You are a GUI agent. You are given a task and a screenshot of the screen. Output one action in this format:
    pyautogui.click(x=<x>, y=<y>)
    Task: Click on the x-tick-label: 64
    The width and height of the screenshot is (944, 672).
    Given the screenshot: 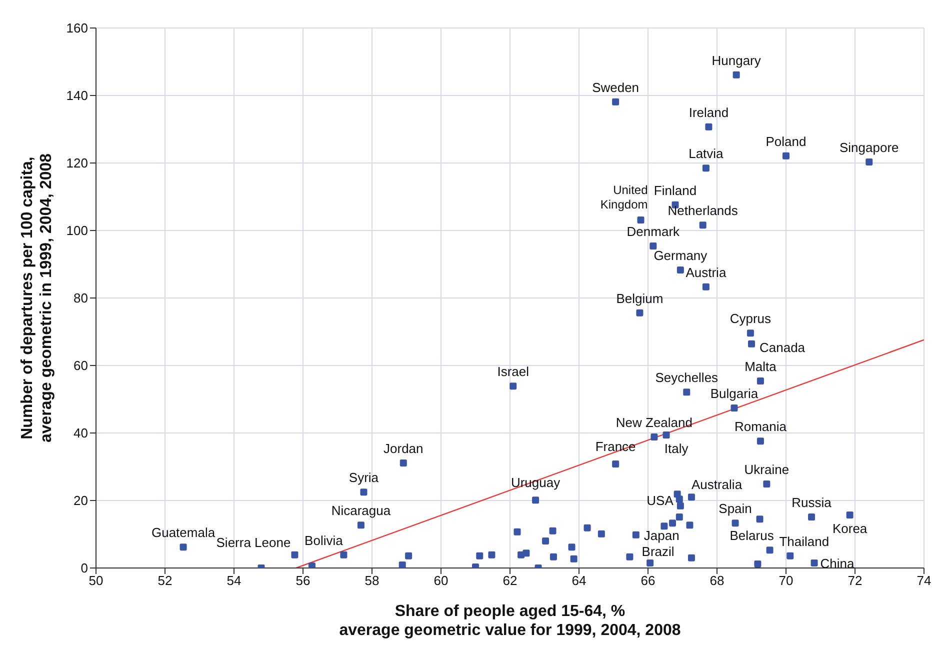 What is the action you would take?
    pyautogui.click(x=579, y=580)
    